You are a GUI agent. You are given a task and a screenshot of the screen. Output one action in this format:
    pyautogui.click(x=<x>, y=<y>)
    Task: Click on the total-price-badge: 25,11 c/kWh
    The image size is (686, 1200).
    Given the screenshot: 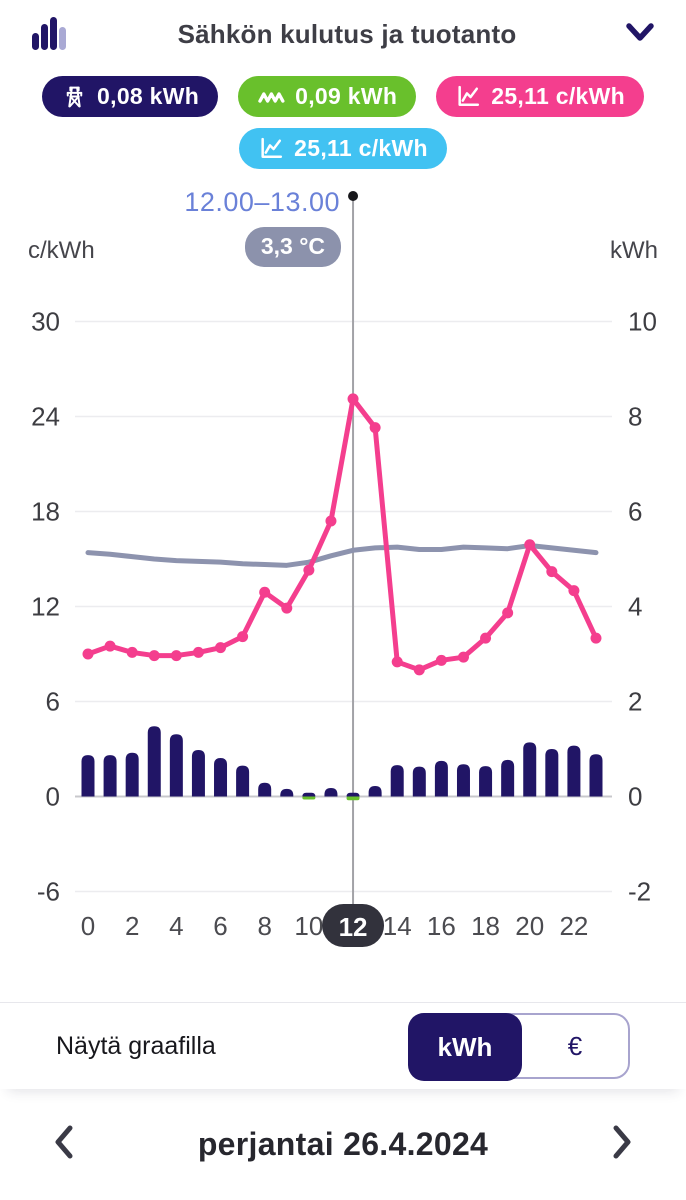 What is the action you would take?
    pyautogui.click(x=343, y=148)
    